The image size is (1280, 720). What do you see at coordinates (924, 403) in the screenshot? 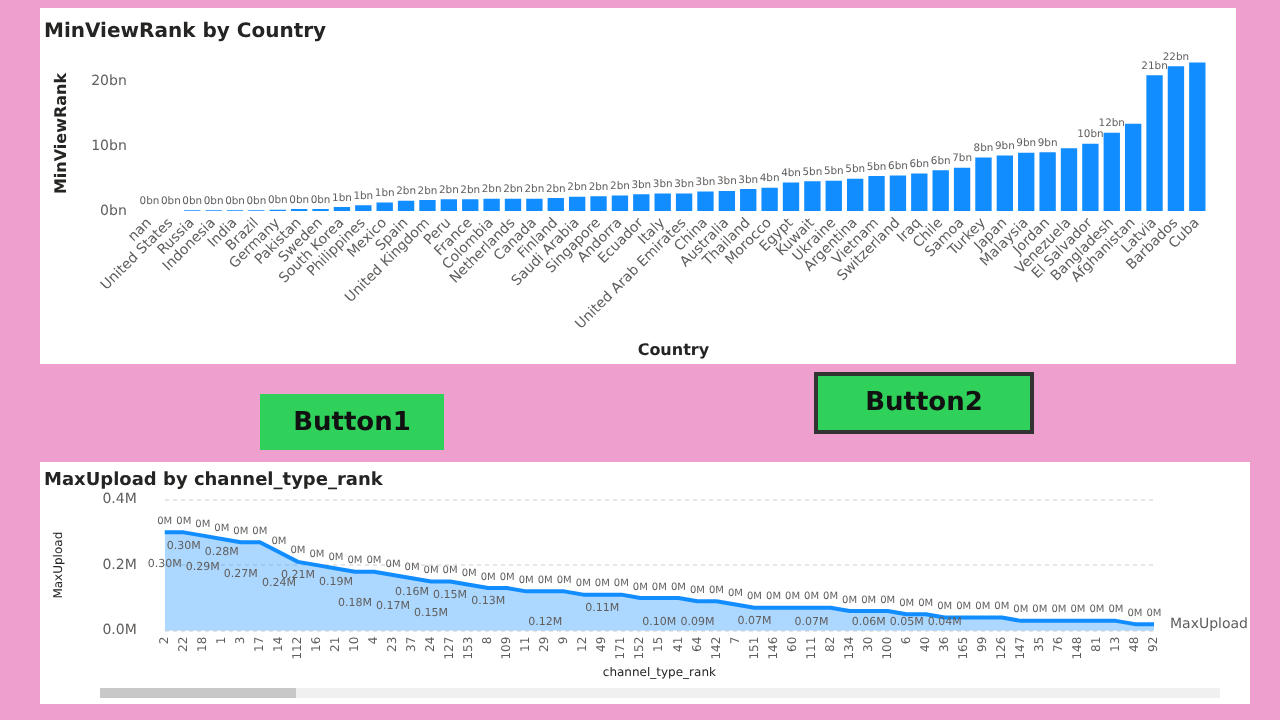
I see `button: Button2` at bounding box center [924, 403].